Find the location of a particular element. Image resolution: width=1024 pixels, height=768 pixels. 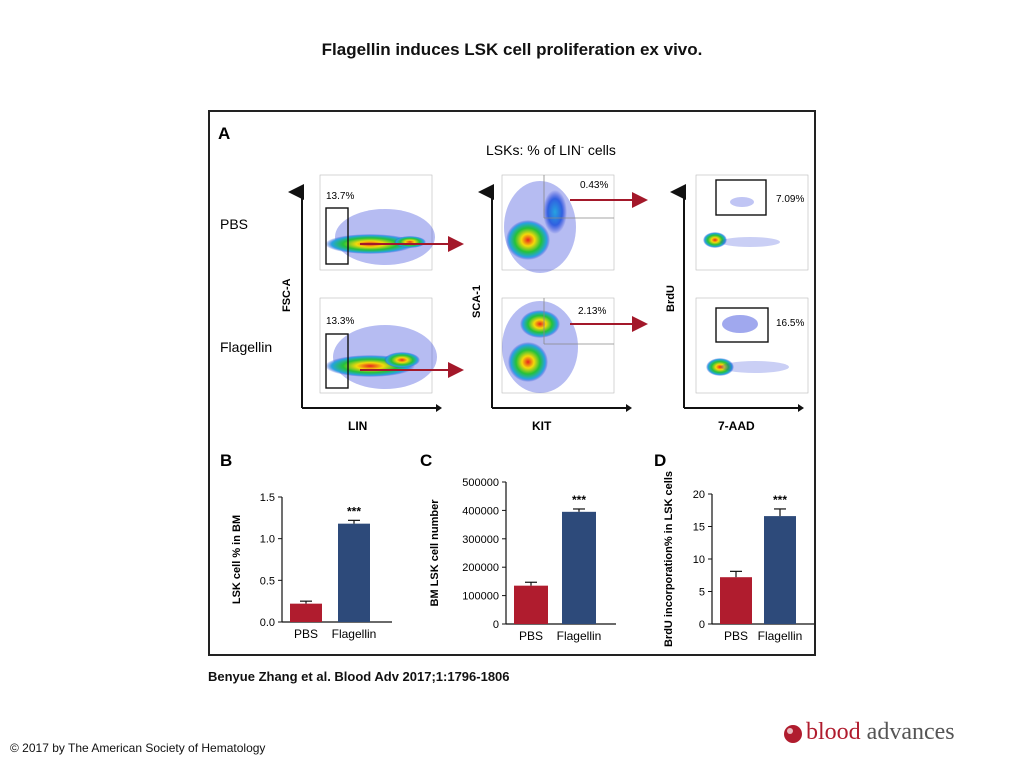

panel-a-label: A is located at coordinates (224, 133).